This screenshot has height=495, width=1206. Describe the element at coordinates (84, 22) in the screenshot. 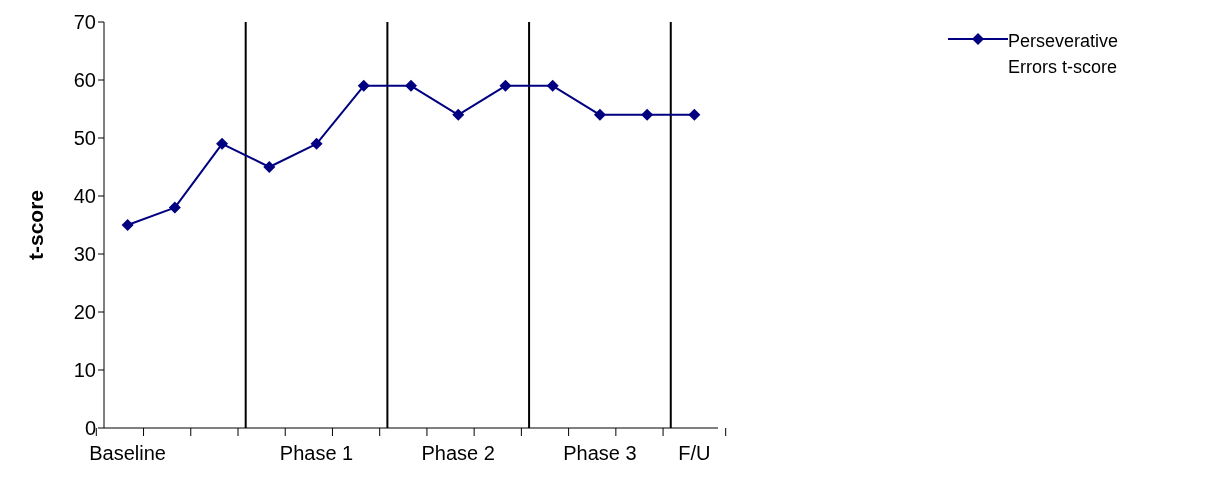

I see `y-tick-label: 70` at that location.